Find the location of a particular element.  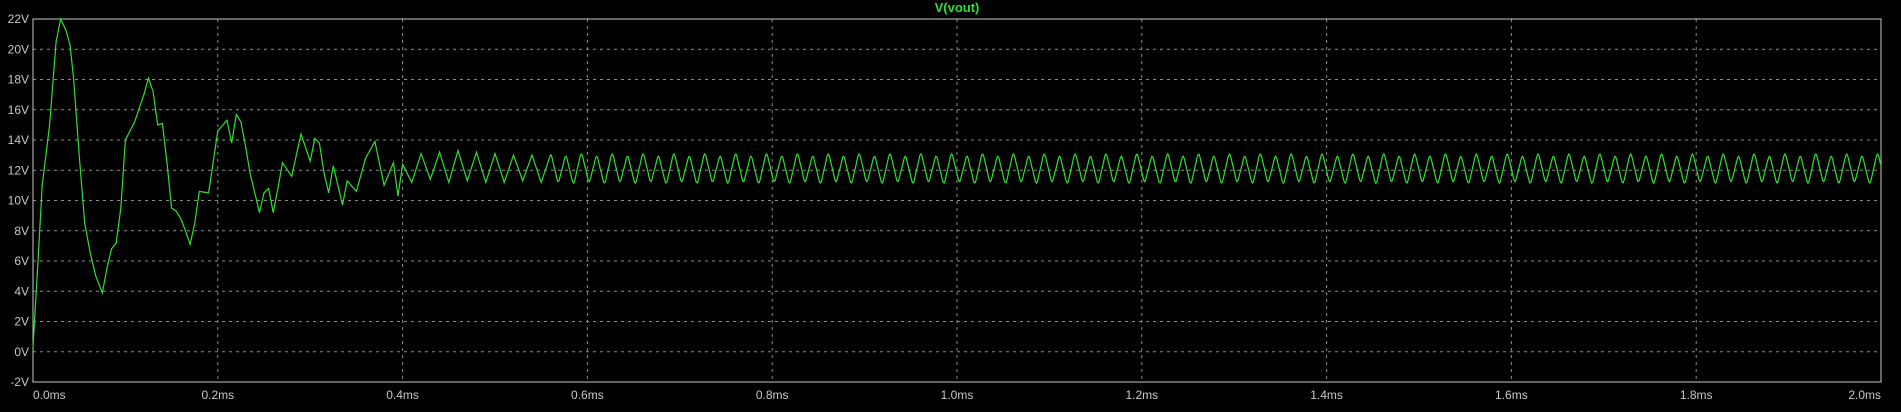

x-tick-label: 1.2ms is located at coordinates (1141, 395).